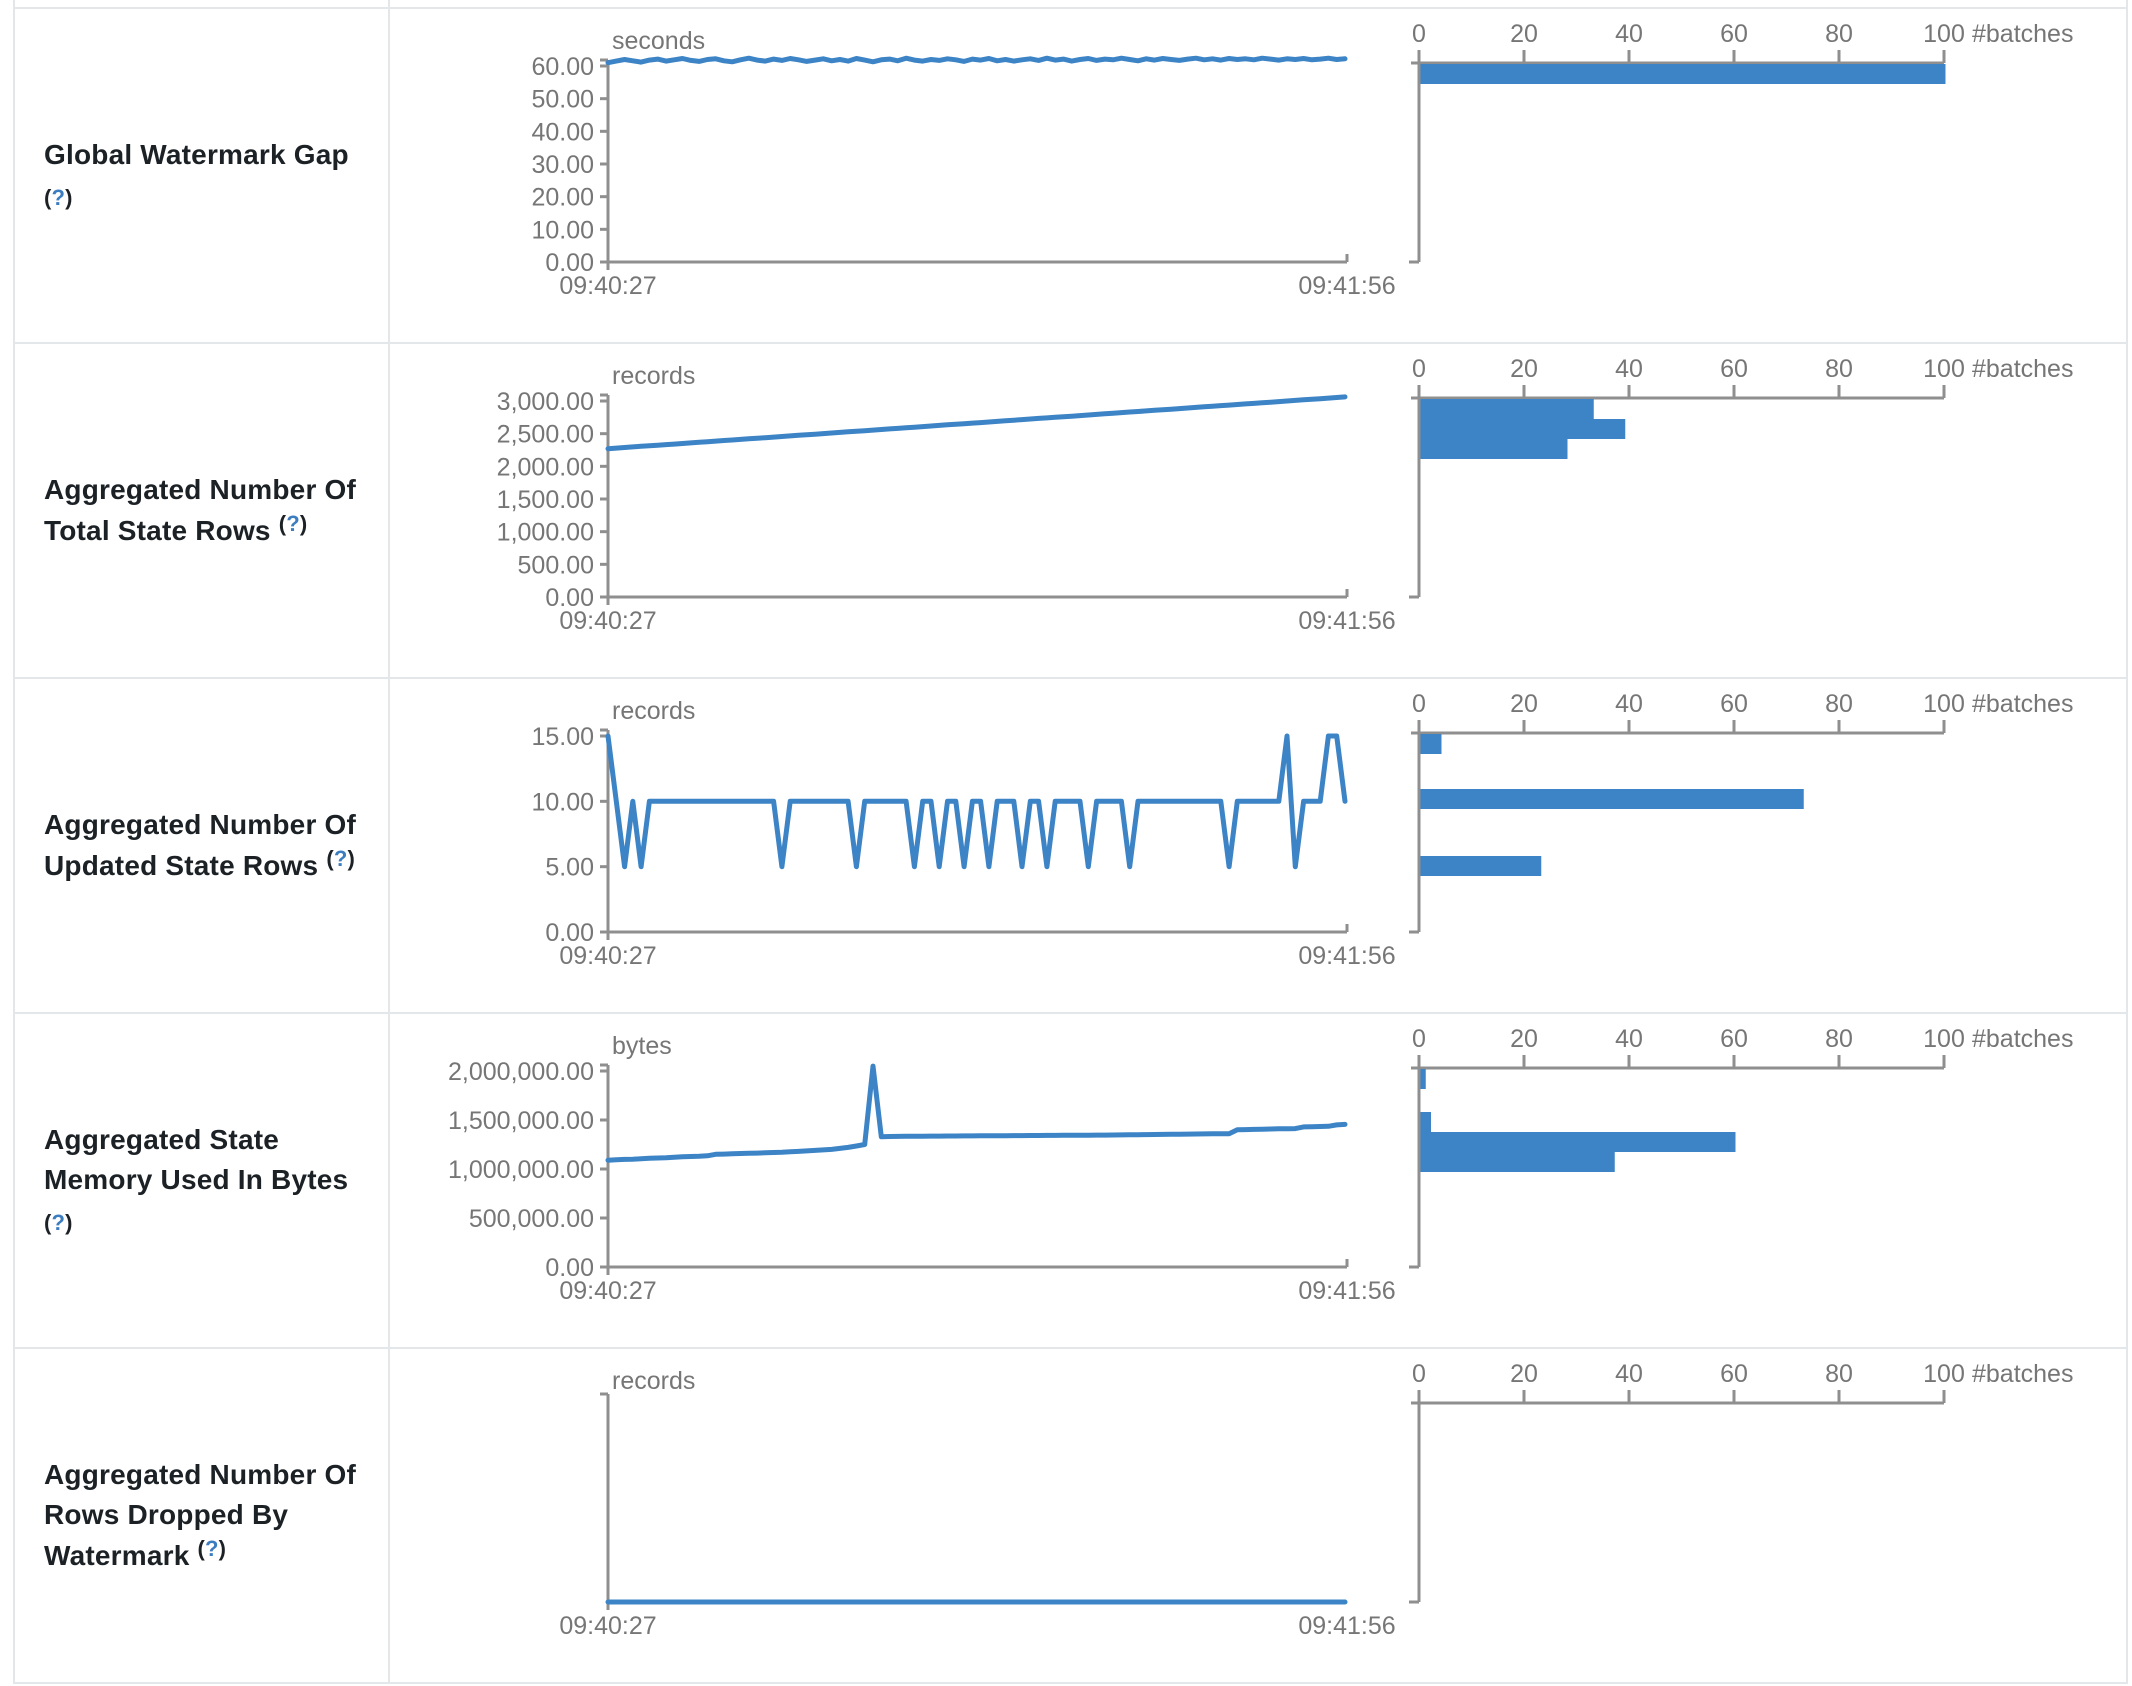 This screenshot has width=2132, height=1686. Describe the element at coordinates (545, 467) in the screenshot. I see `y-tick-label: 2,000.00` at that location.